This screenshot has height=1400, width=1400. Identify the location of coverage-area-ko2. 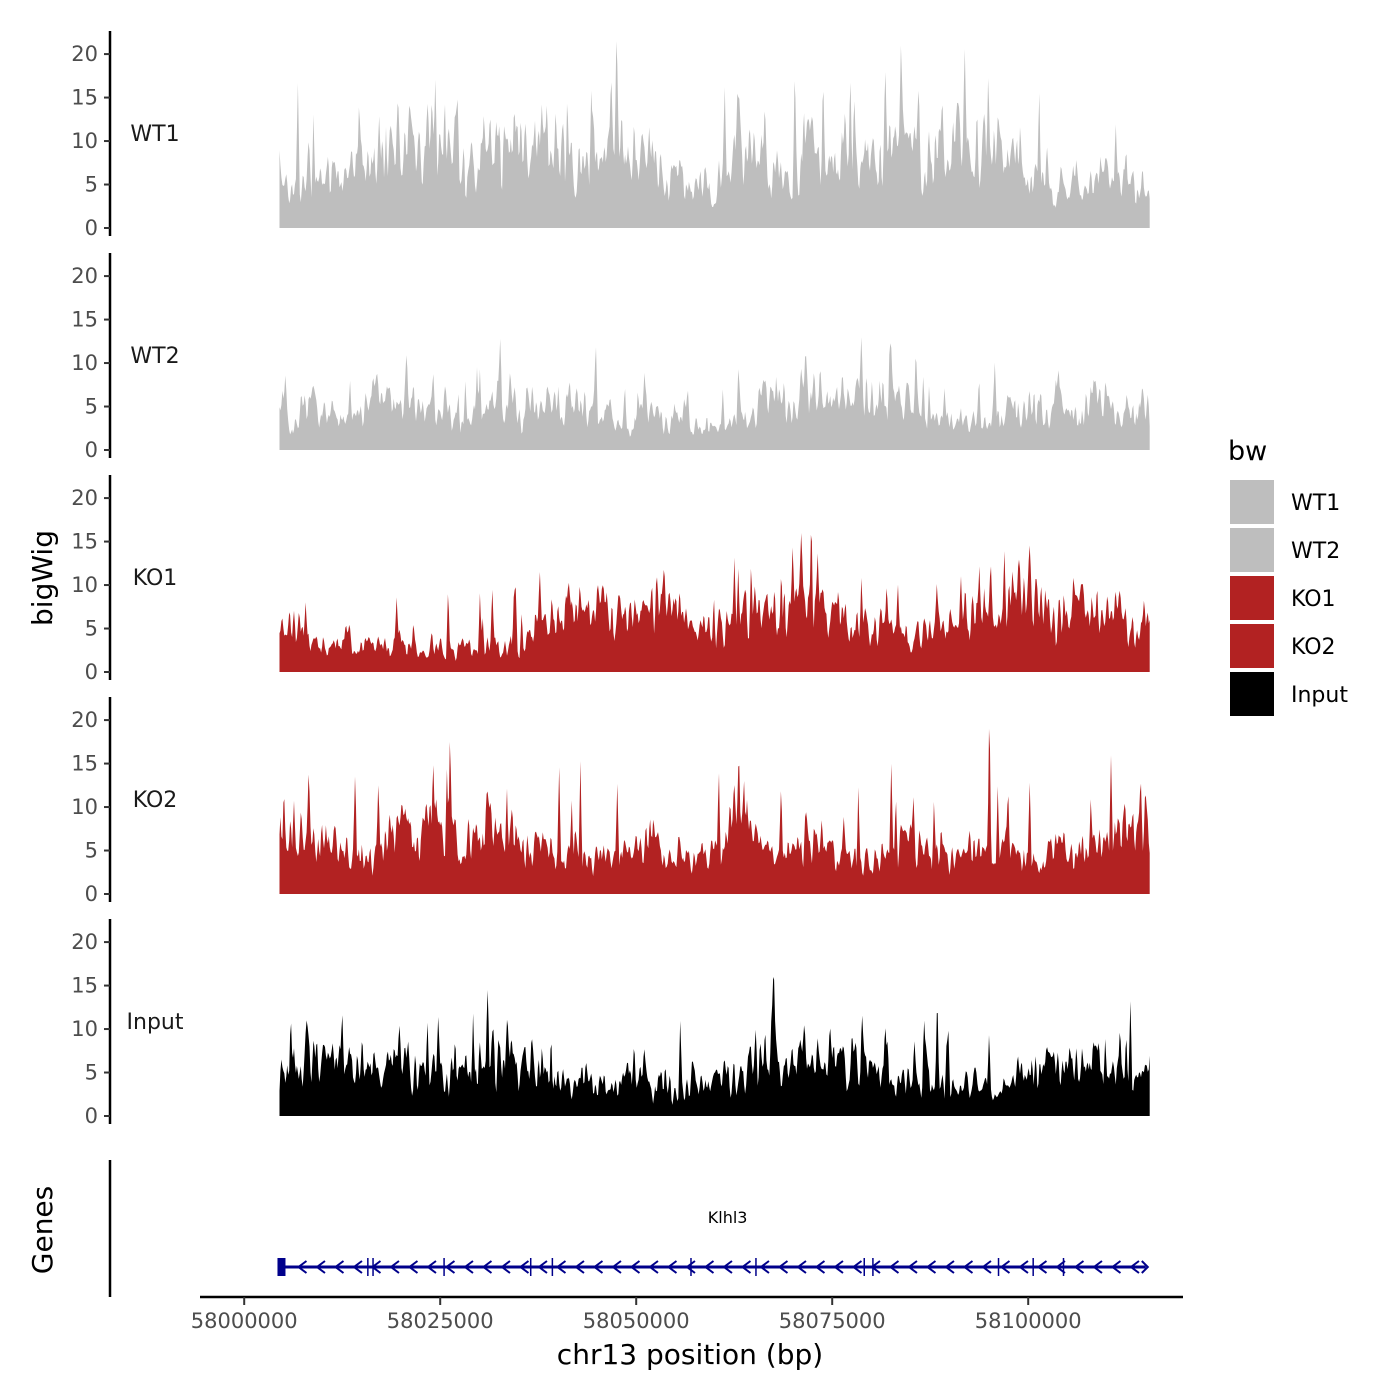
(714, 811).